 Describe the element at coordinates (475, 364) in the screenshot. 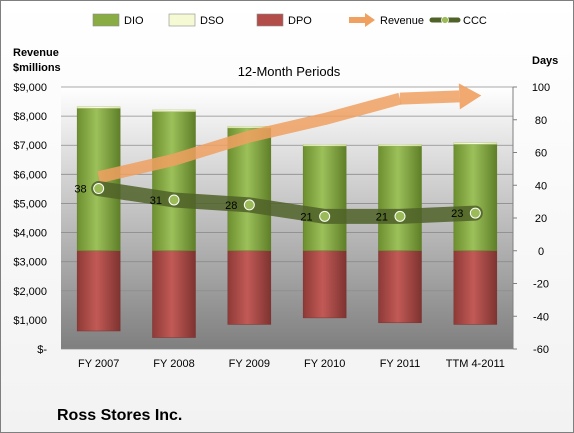

I see `x-tick-label: TTM 4-2011` at that location.